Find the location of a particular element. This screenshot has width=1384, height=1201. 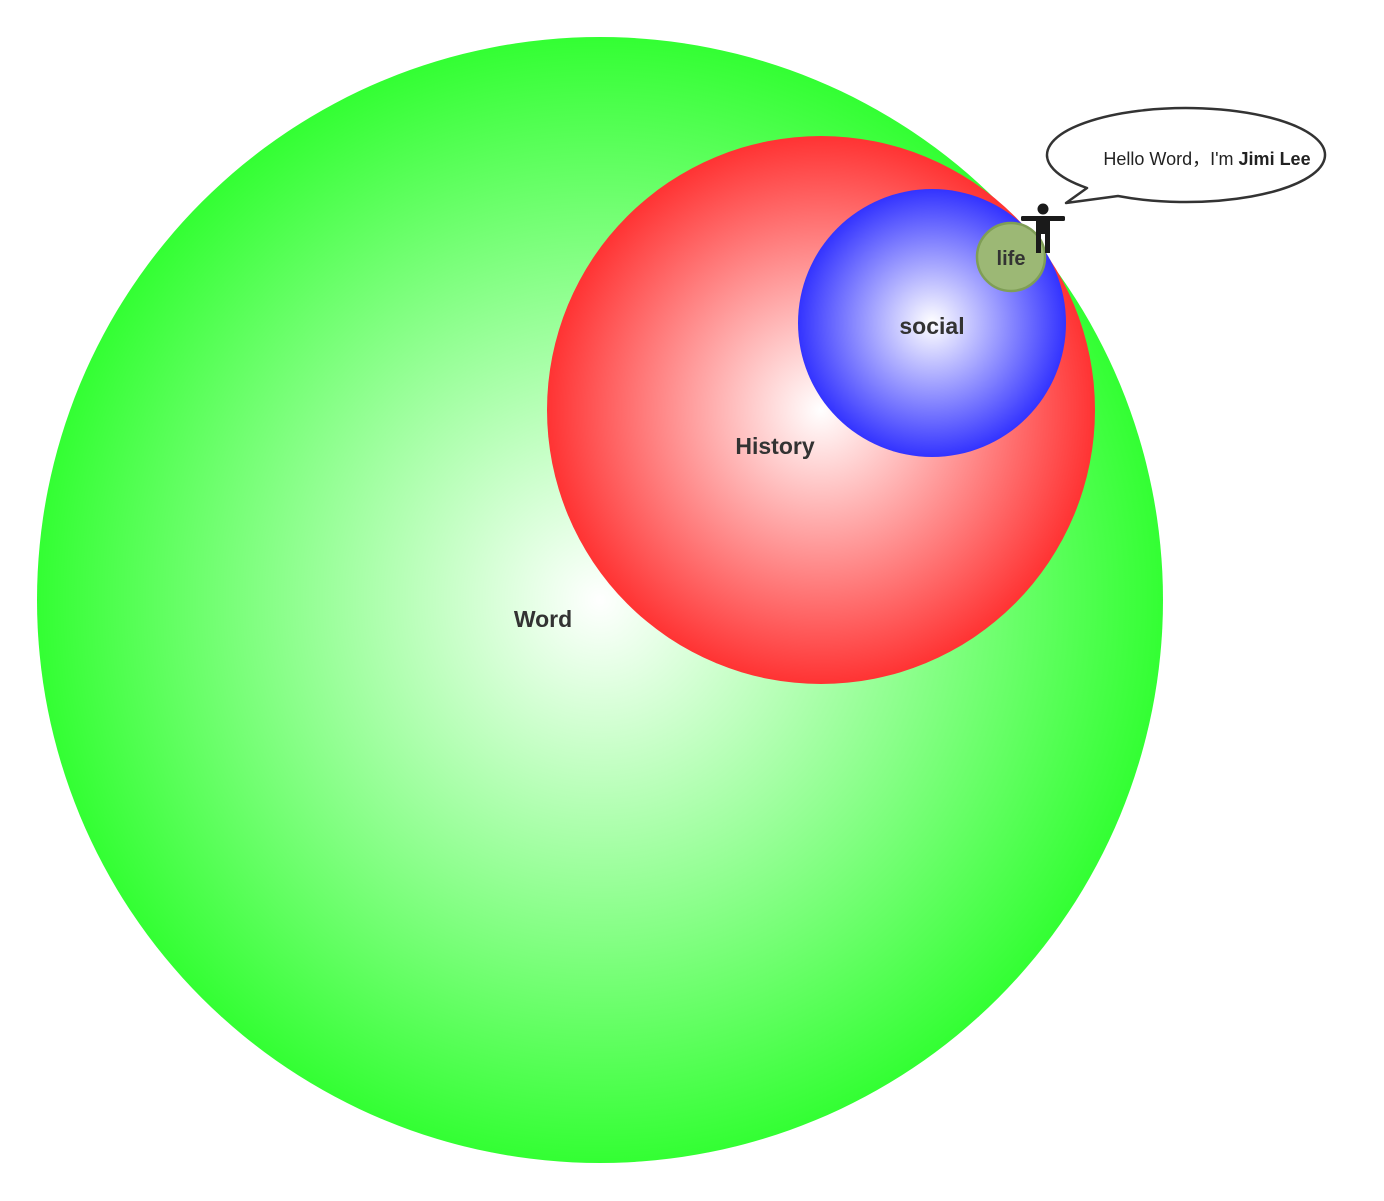

life-circle-group: life is located at coordinates (1011, 257).